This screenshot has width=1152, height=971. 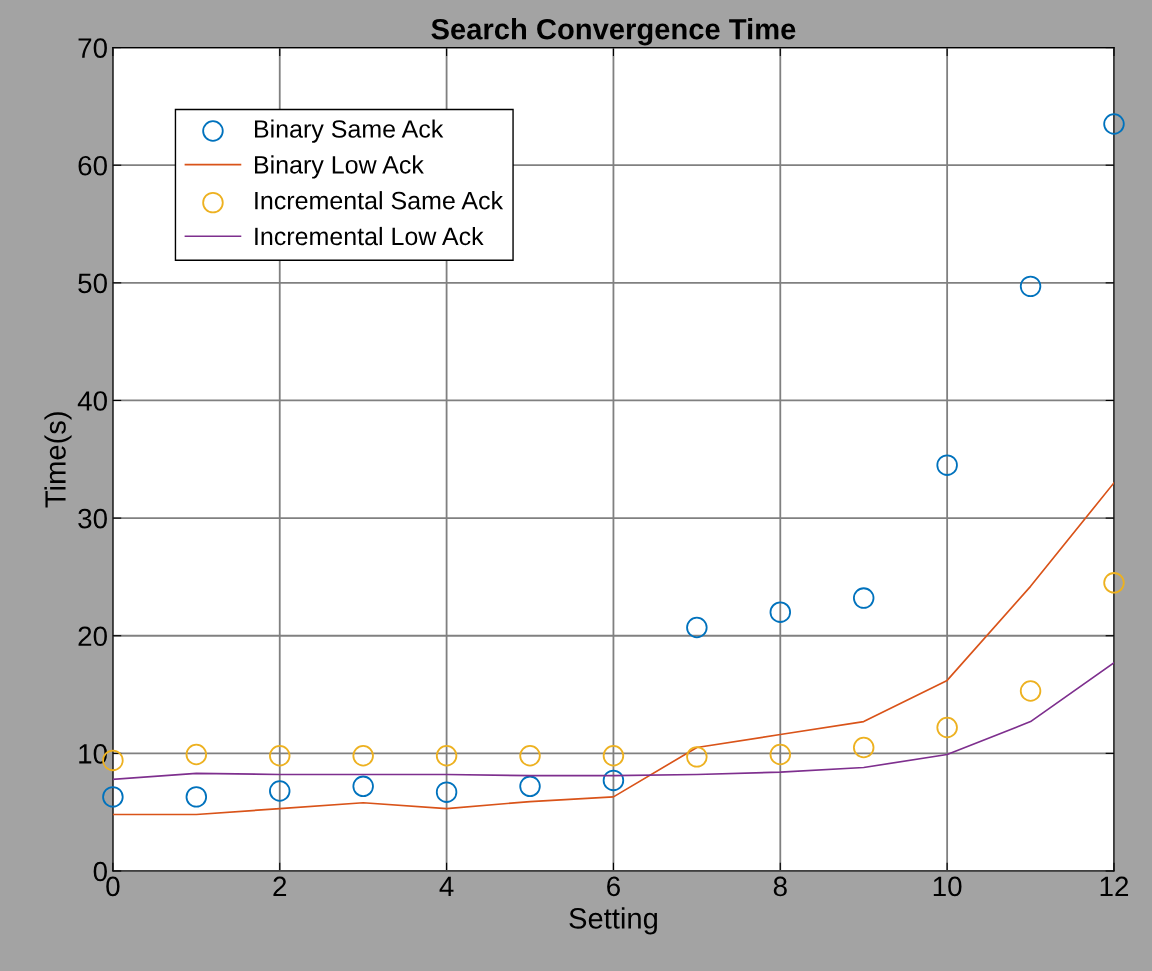 I want to click on x-tick-label: 2, so click(x=280, y=886).